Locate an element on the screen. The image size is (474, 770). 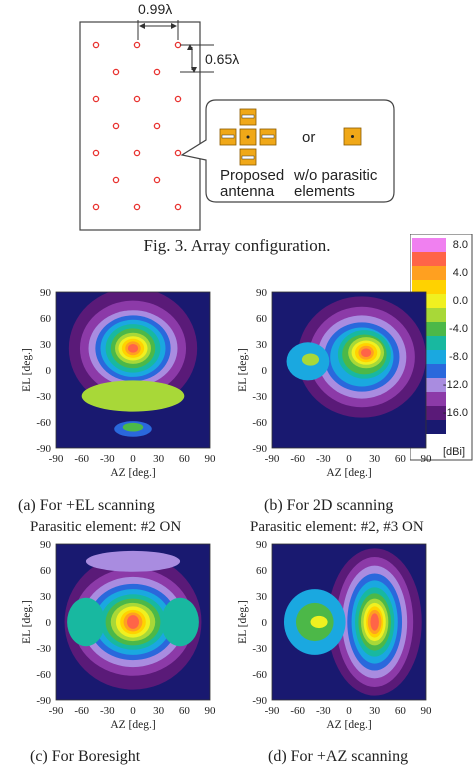
array-board-outline is located at coordinates (140, 126).